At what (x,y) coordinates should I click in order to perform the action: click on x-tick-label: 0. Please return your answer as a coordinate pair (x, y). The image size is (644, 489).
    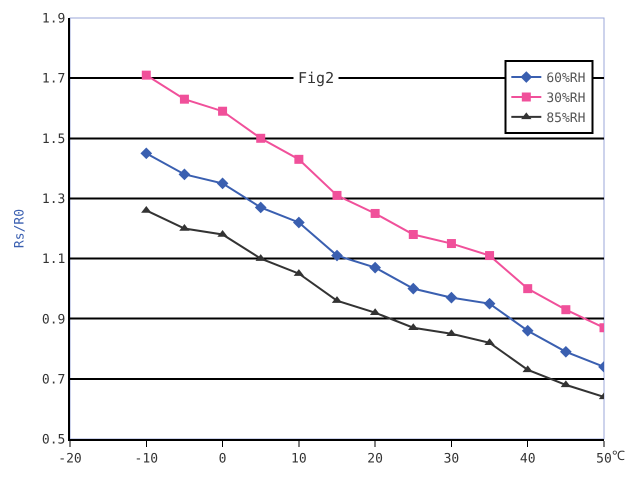
    Looking at the image, I should click on (222, 459).